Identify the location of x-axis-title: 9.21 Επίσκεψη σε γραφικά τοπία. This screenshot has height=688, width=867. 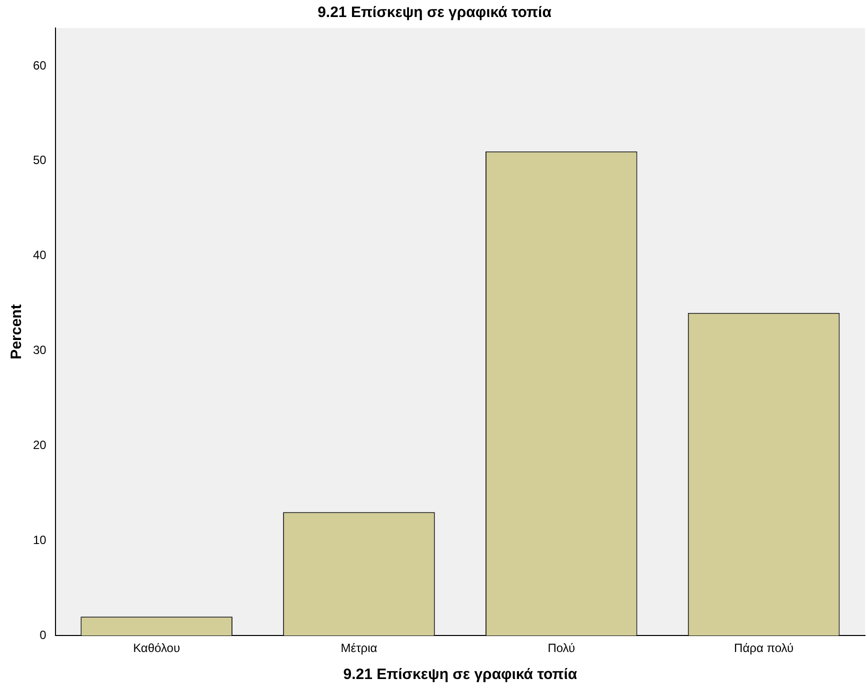
(460, 675).